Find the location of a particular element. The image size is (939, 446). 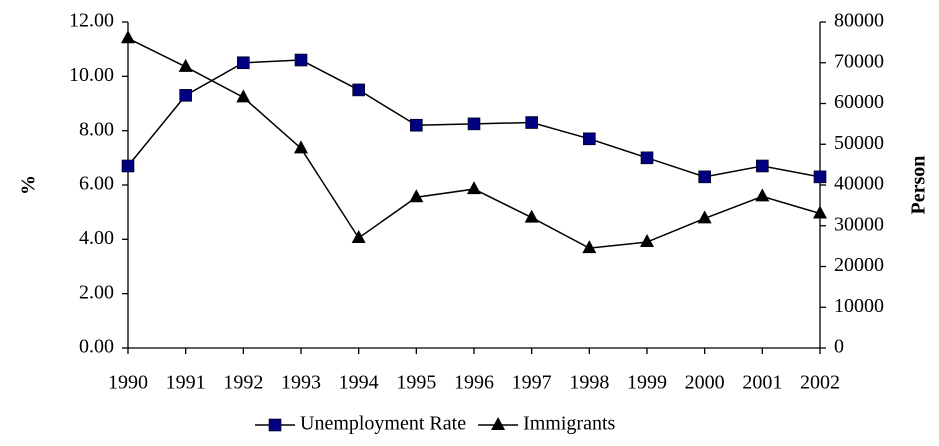

legend-label: Immigrants is located at coordinates (569, 424).